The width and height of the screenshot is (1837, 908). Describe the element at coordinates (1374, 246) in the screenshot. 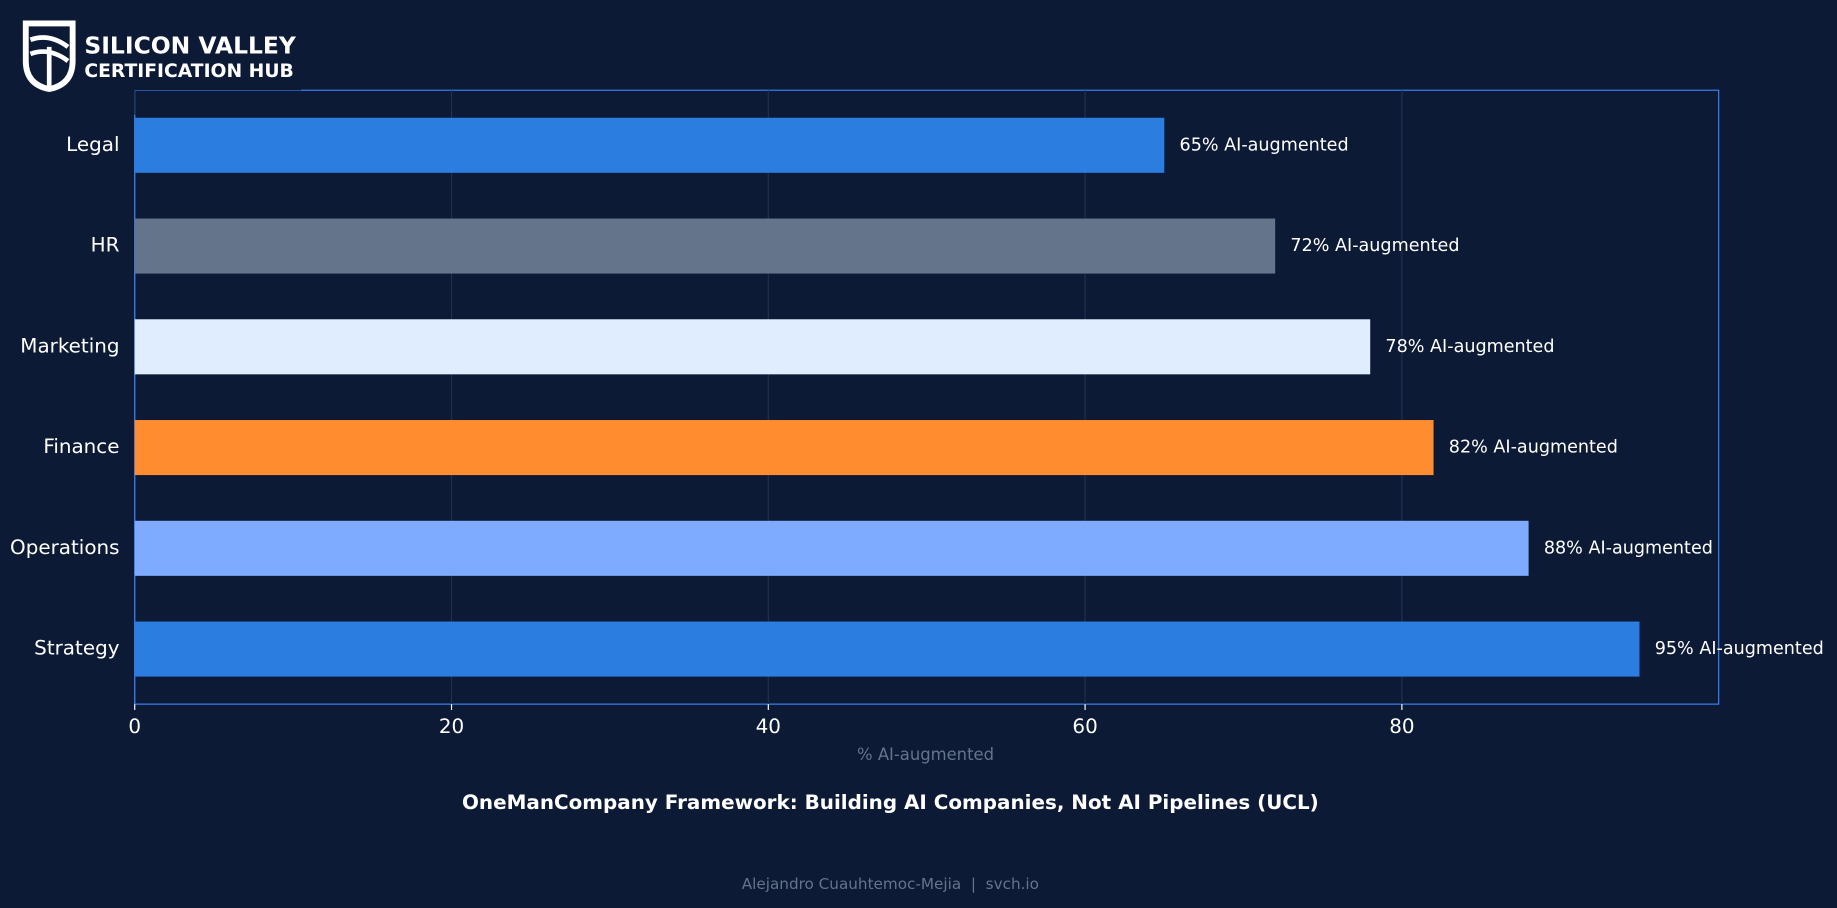

I see `value-label: 72% AI-augmented` at that location.